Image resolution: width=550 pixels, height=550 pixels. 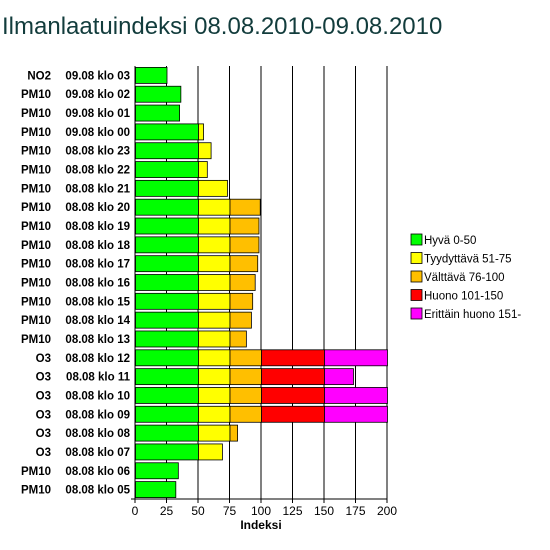 What do you see at coordinates (39, 76) in the screenshot?
I see `pollutant-label: NO2` at bounding box center [39, 76].